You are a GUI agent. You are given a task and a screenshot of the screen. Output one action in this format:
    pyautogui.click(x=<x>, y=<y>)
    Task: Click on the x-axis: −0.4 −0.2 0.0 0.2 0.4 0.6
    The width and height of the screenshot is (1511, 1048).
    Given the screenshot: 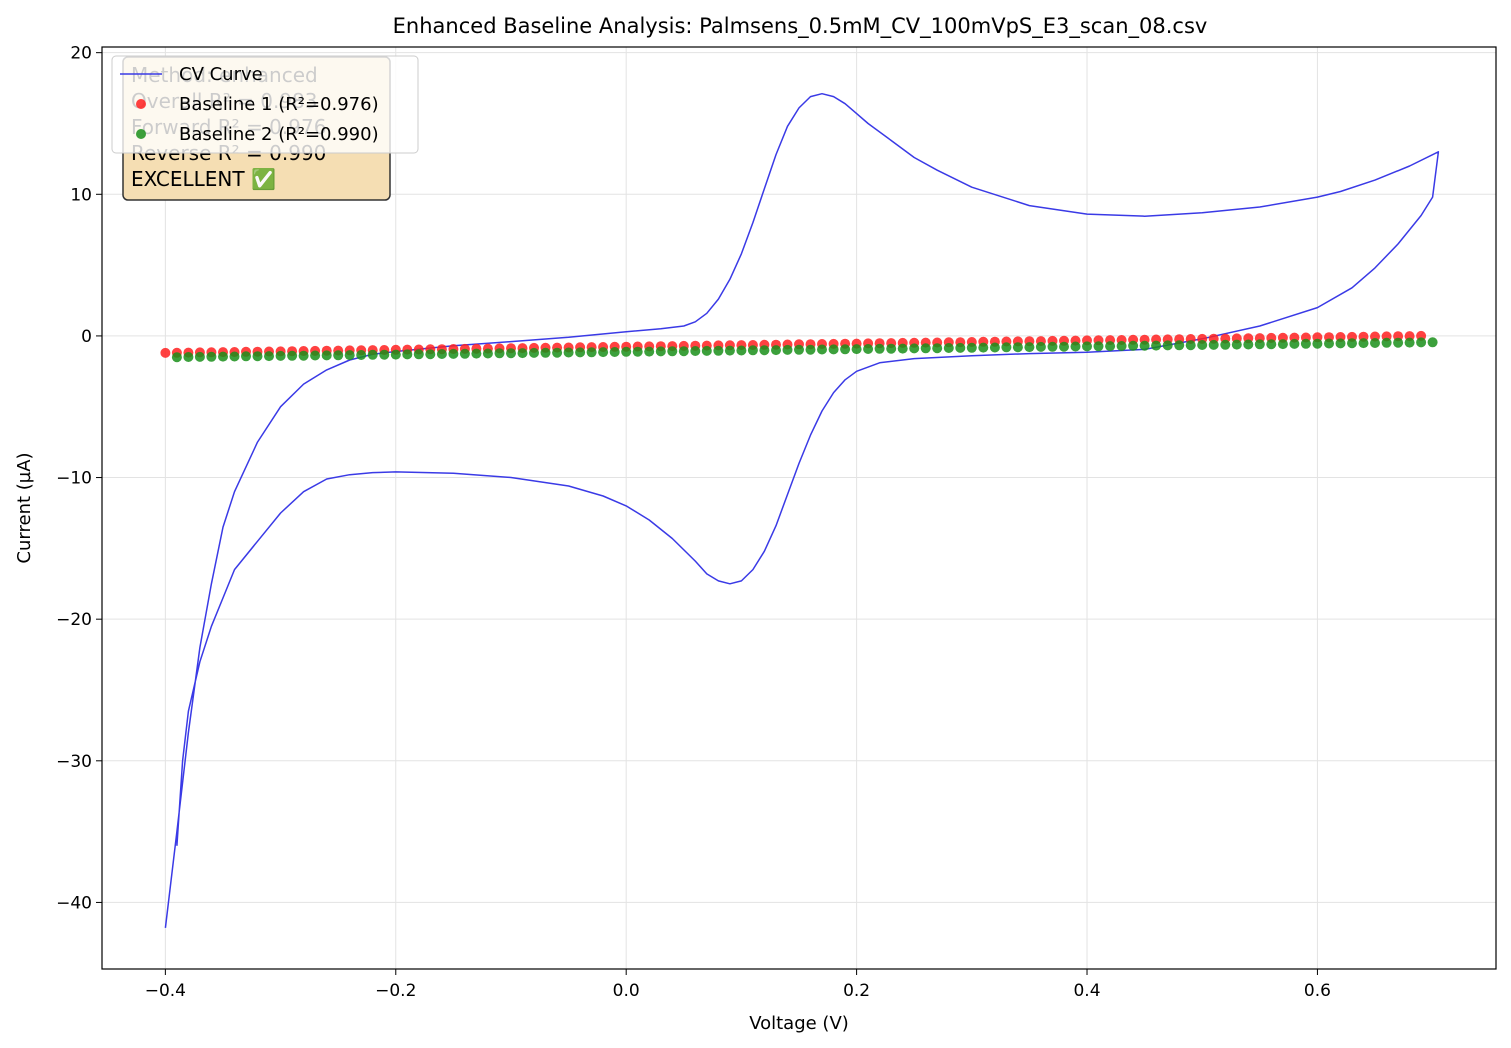 What is the action you would take?
    pyautogui.click(x=738, y=985)
    